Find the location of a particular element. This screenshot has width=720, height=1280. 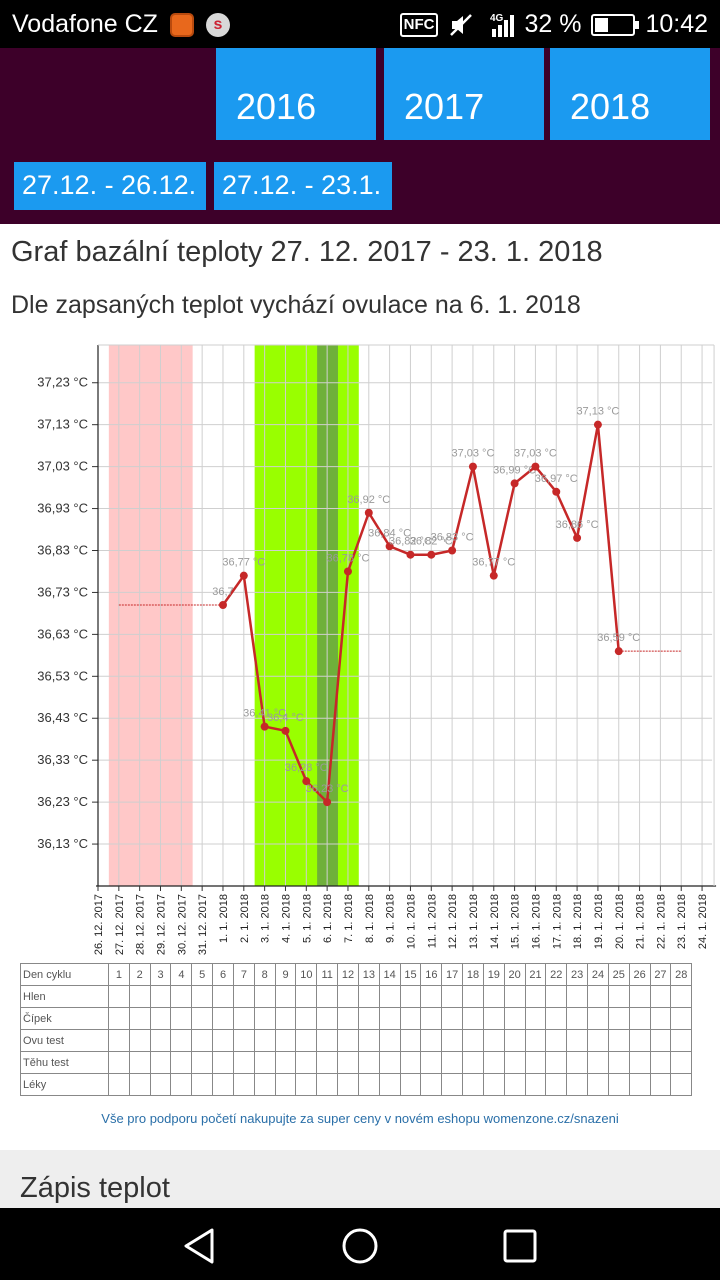

cycle-cell: 3 is located at coordinates (160, 974).